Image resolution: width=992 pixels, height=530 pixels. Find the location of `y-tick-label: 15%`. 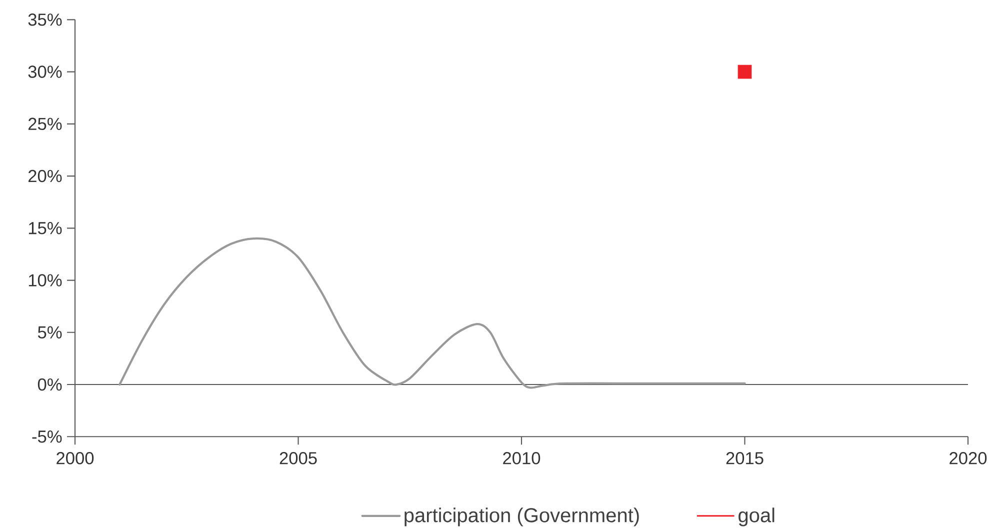

y-tick-label: 15% is located at coordinates (45, 228).